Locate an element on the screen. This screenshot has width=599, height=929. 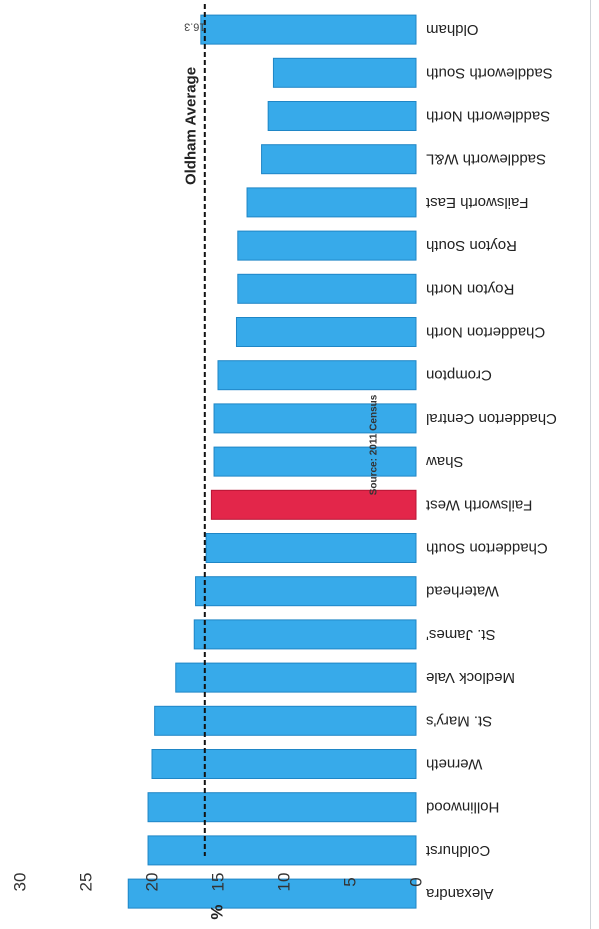
bar-royton-north is located at coordinates (327, 288).